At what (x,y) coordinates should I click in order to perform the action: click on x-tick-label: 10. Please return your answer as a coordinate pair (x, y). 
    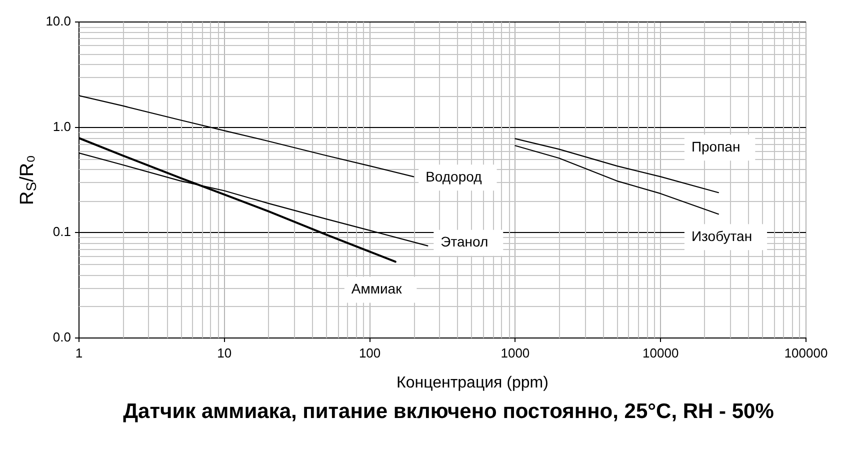
    Looking at the image, I should click on (224, 352).